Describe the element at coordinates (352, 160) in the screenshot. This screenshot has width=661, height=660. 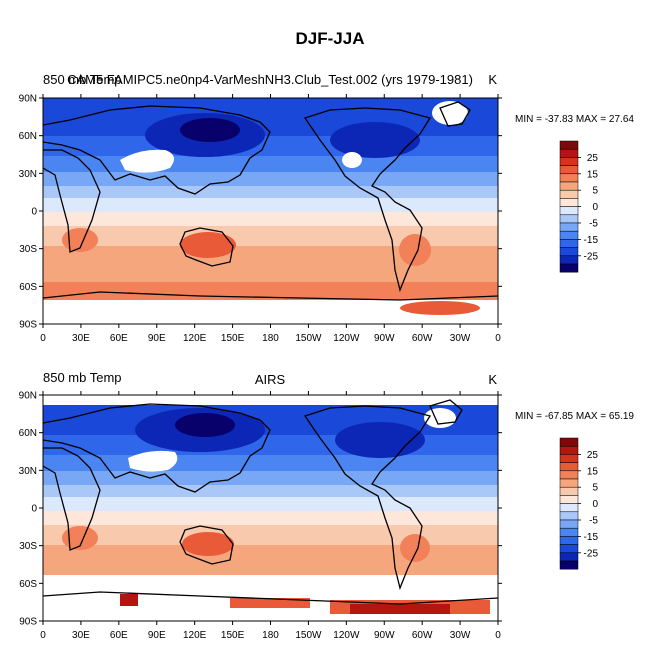
I see `rockies-missing` at that location.